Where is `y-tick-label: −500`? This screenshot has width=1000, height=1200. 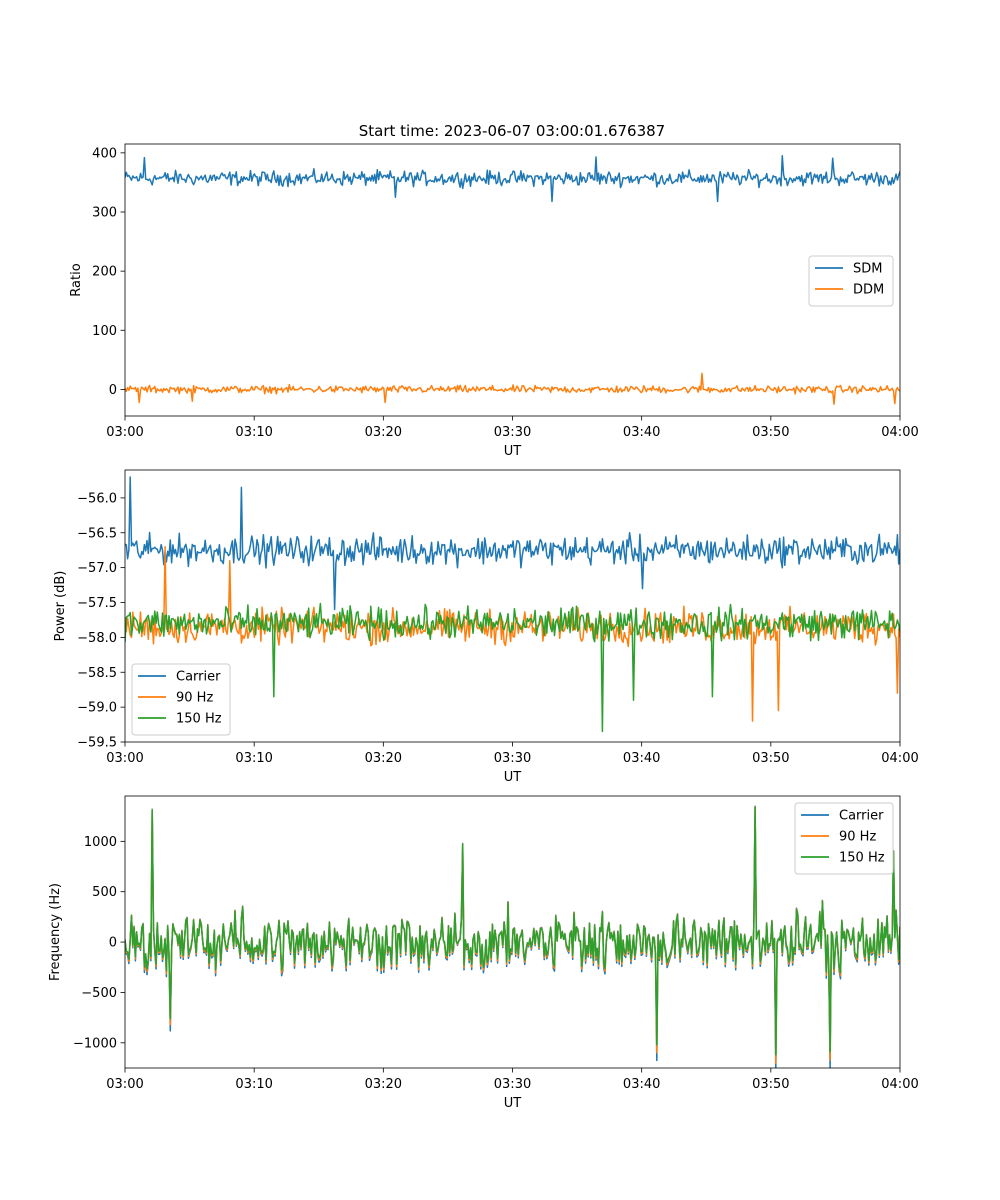 y-tick-label: −500 is located at coordinates (99, 993).